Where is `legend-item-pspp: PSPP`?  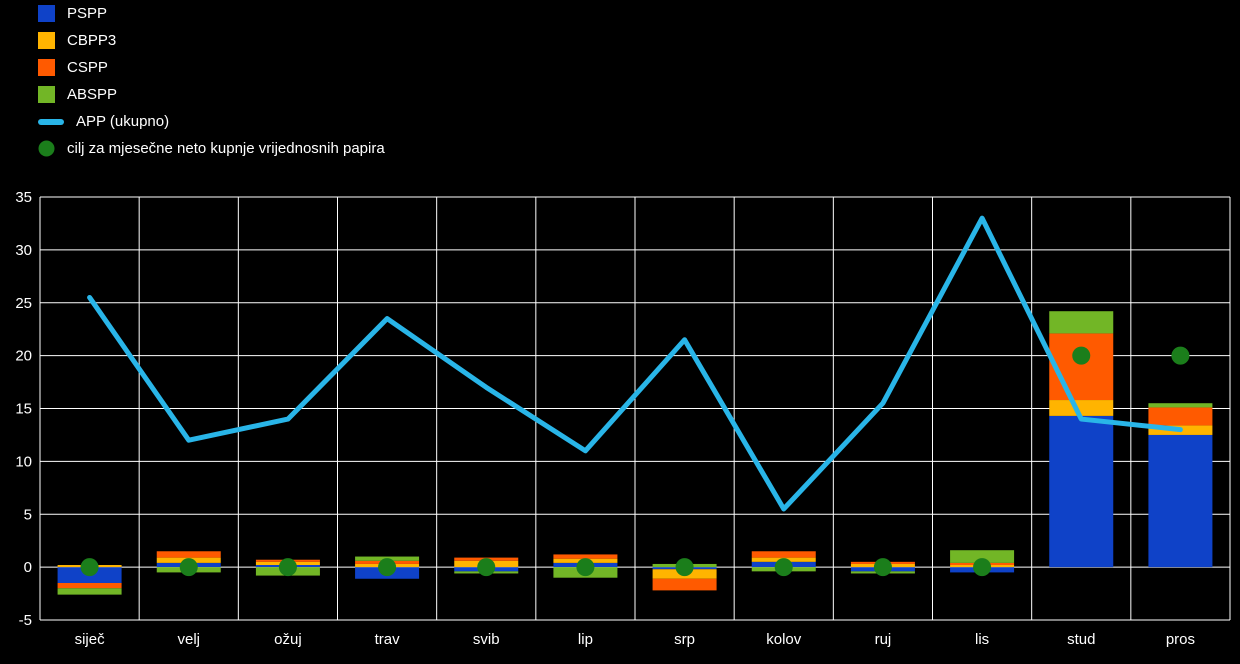
legend-item-pspp: PSPP is located at coordinates (211, 13).